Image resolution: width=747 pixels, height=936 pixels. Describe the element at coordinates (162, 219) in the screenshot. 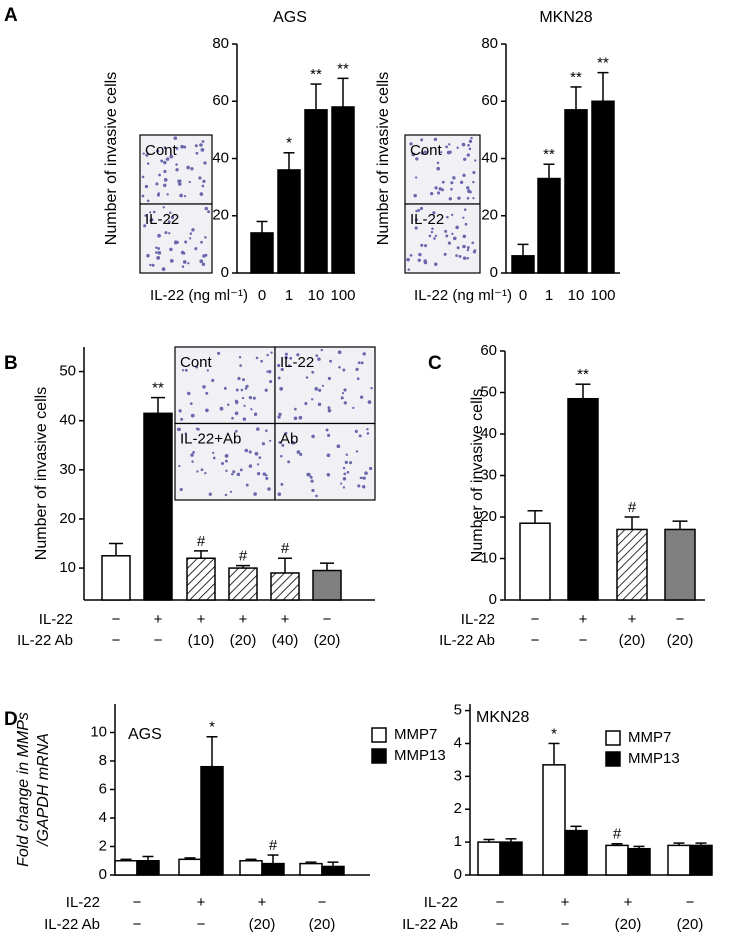

I see `micrograph-label: IL-22` at that location.